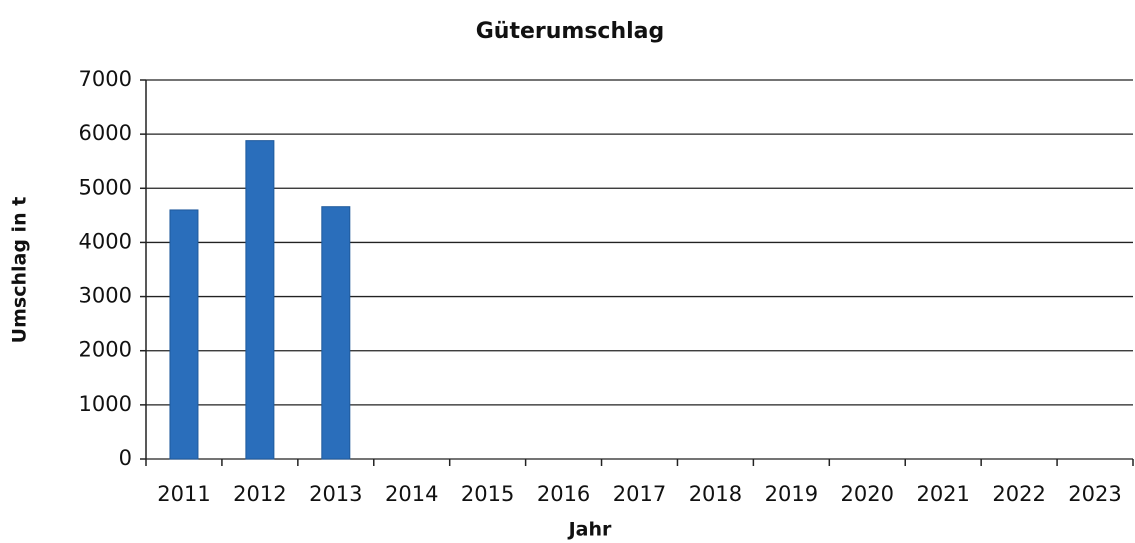 The height and width of the screenshot is (543, 1135). What do you see at coordinates (639, 494) in the screenshot?
I see `x-tick-label: 2017` at bounding box center [639, 494].